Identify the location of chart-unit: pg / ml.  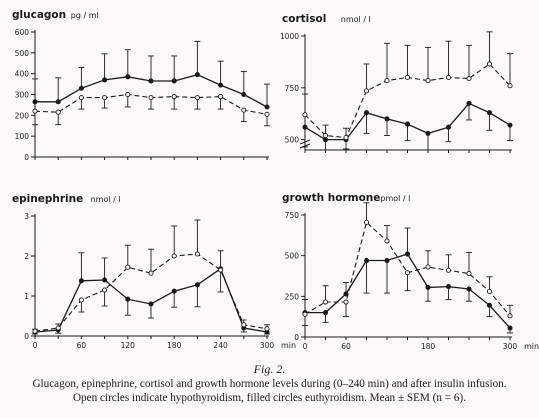
(85, 15).